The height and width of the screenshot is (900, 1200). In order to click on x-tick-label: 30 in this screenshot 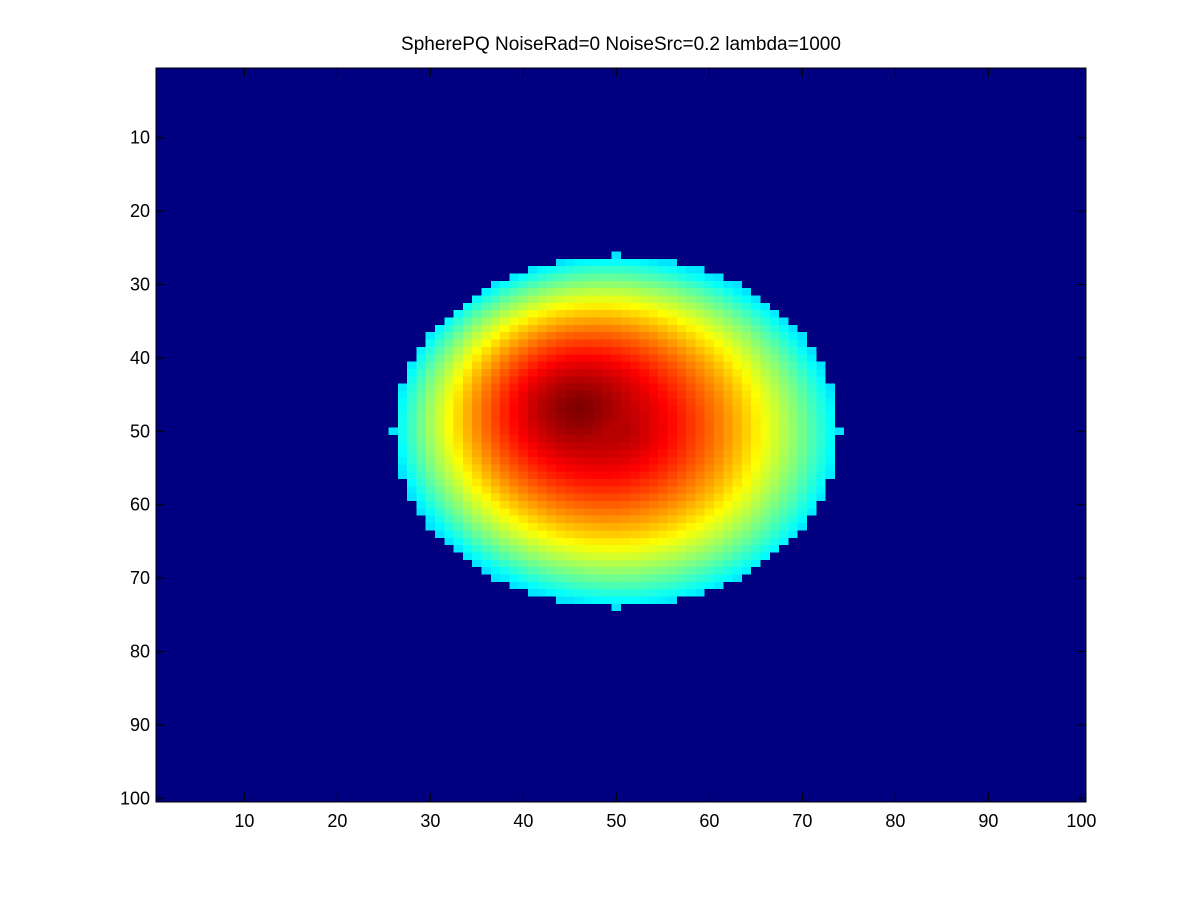, I will do `click(430, 821)`.